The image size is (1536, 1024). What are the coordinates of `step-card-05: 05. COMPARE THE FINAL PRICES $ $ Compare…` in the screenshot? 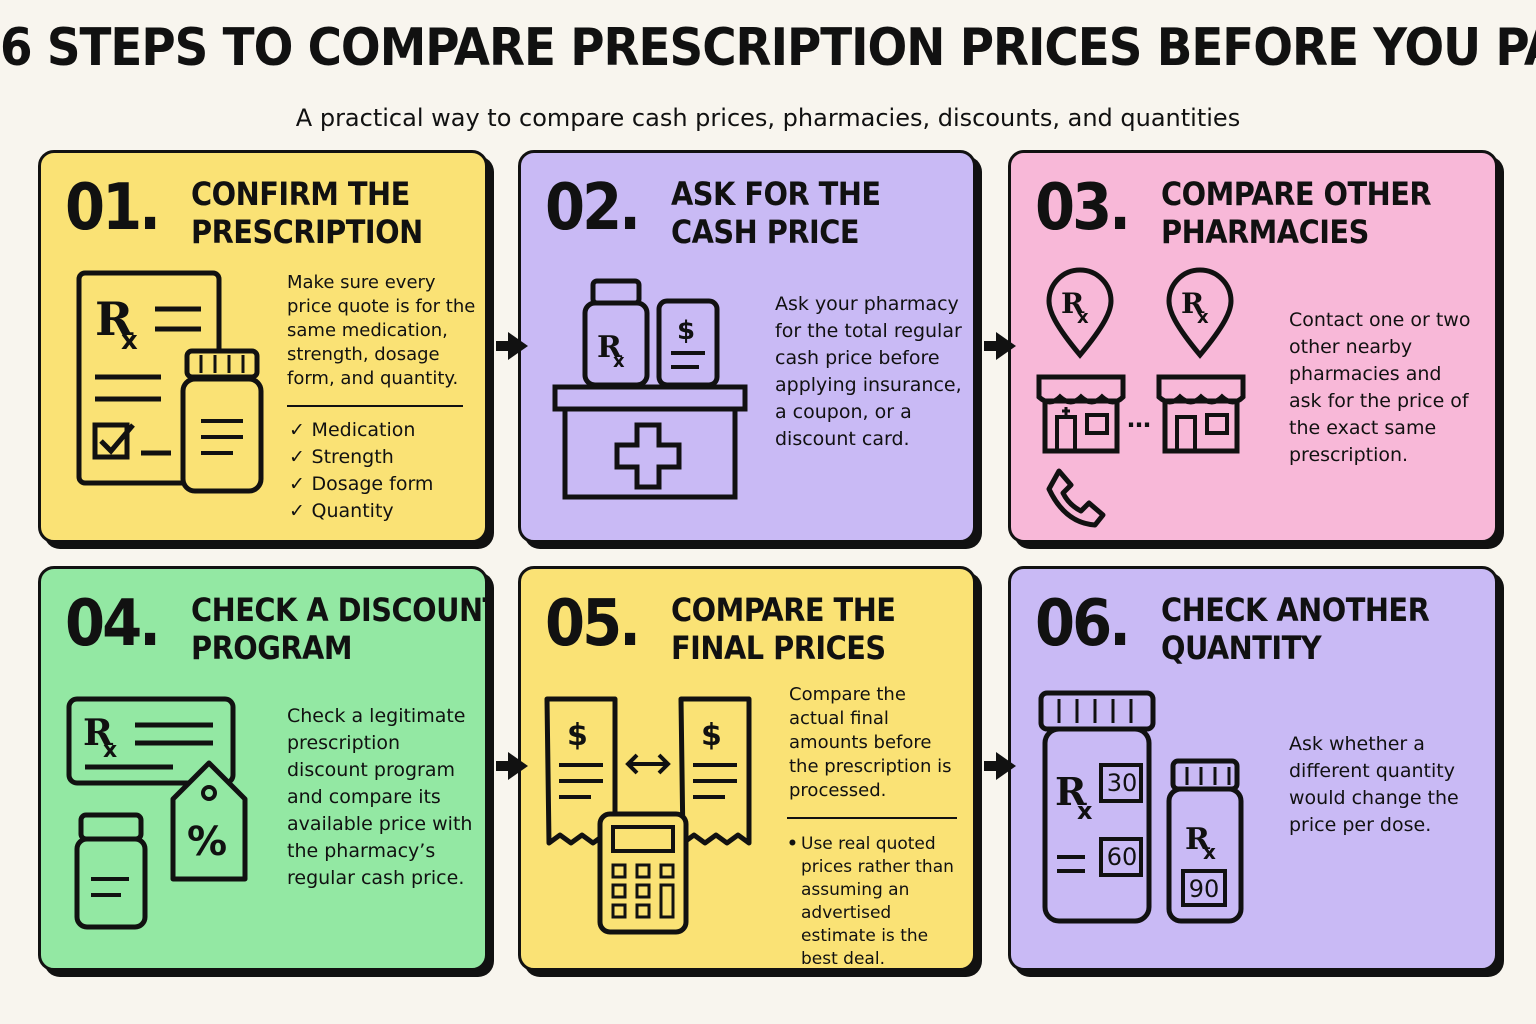 It's located at (747, 768).